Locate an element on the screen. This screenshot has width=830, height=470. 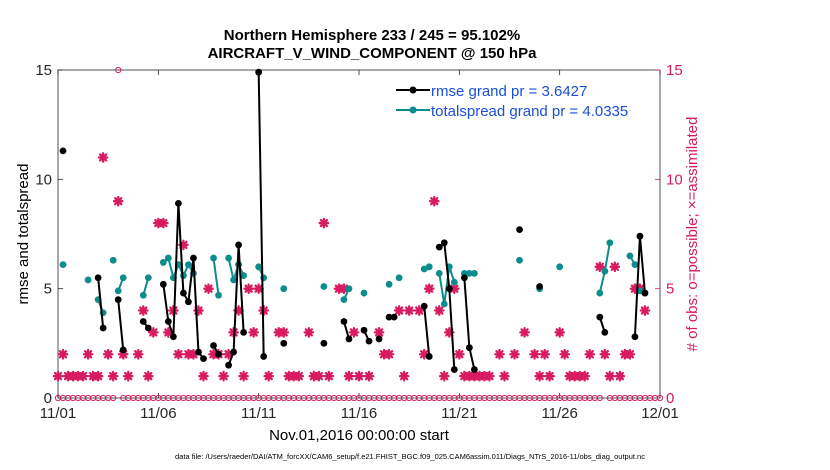
x-tick-label: 11/11 is located at coordinates (258, 413).